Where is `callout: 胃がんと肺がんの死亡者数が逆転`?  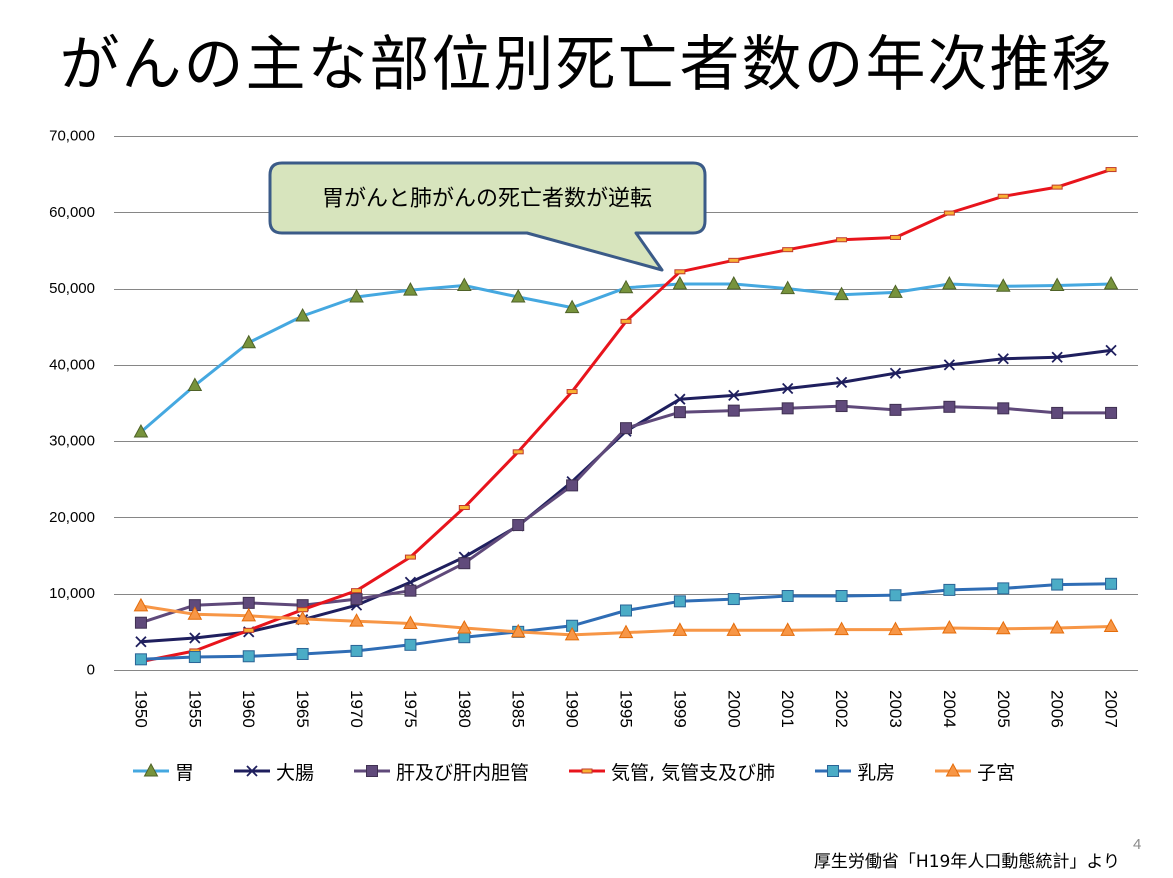 callout: 胃がんと肺がんの死亡者数が逆転 is located at coordinates (487, 216).